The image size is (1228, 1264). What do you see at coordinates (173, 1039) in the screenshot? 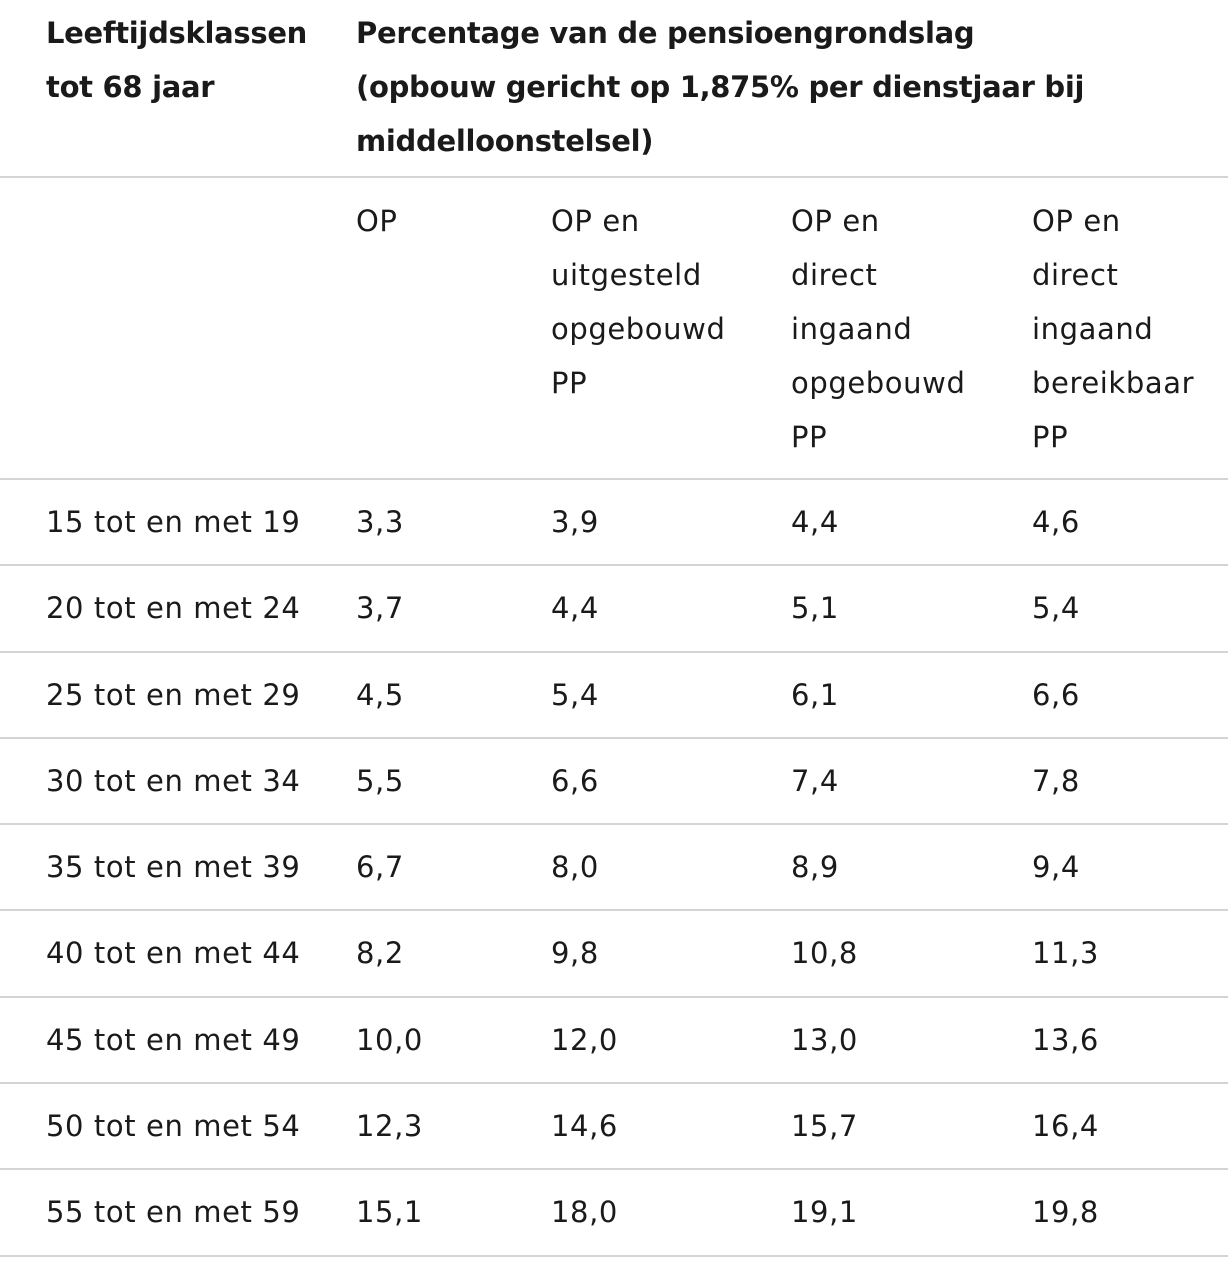
I see `age-class-cell: 45 tot en met 49` at bounding box center [173, 1039].